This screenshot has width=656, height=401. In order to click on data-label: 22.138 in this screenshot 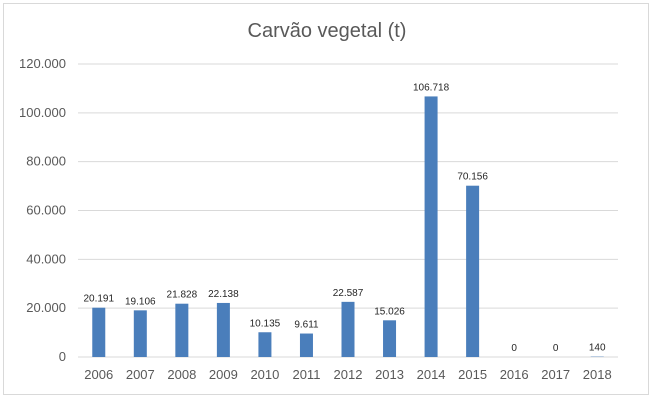, I will do `click(223, 294)`.